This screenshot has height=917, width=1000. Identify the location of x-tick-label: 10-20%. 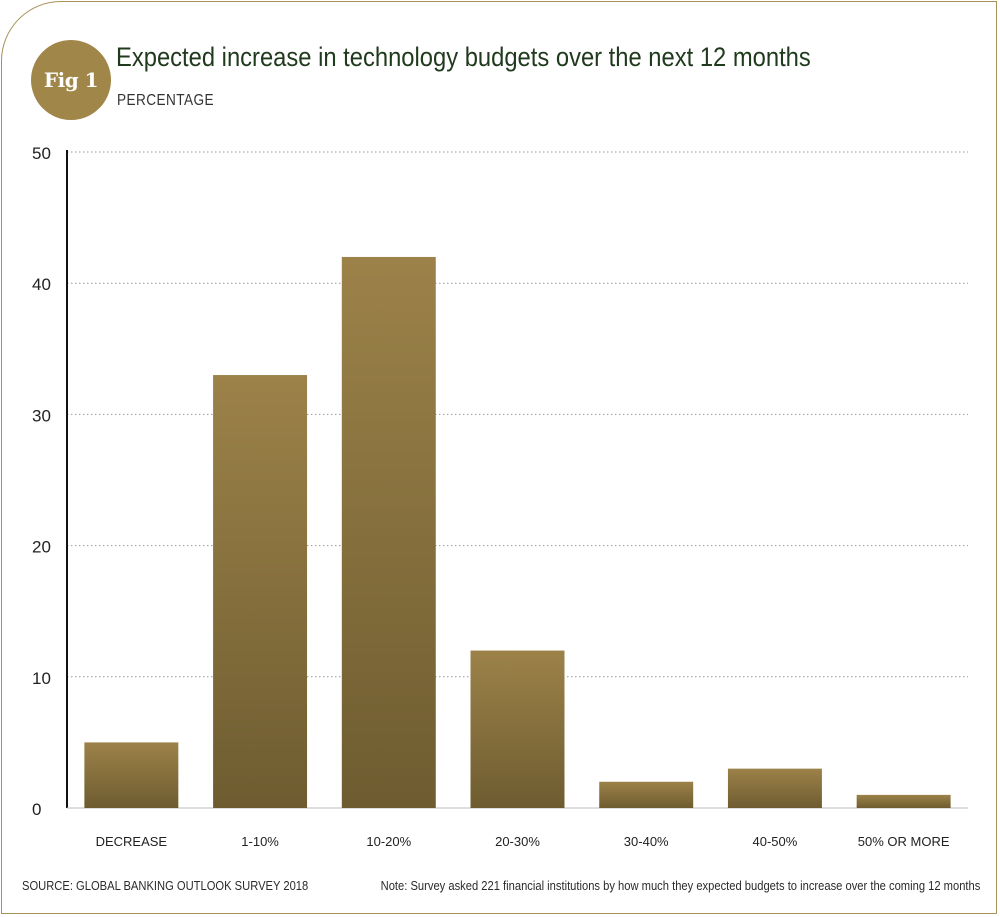
(388, 841).